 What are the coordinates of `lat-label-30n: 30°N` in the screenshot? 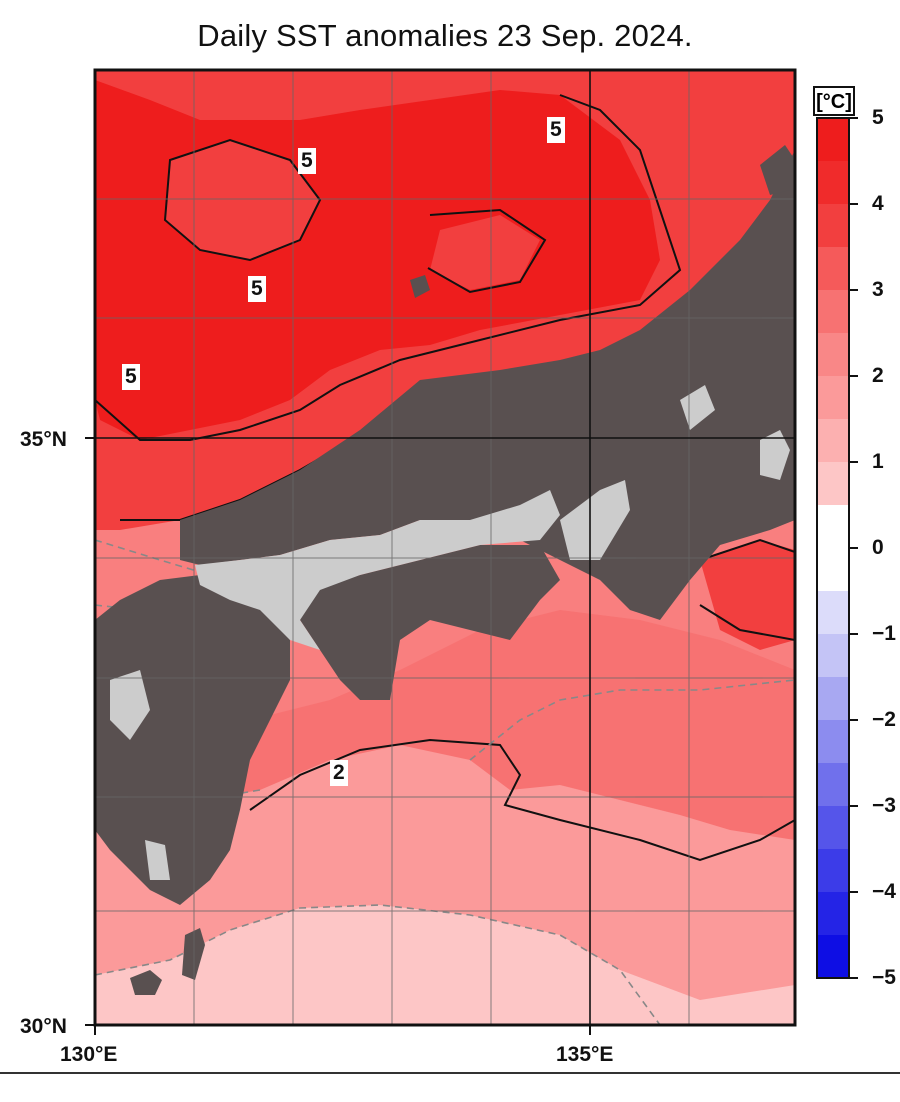 It's located at (43, 1026).